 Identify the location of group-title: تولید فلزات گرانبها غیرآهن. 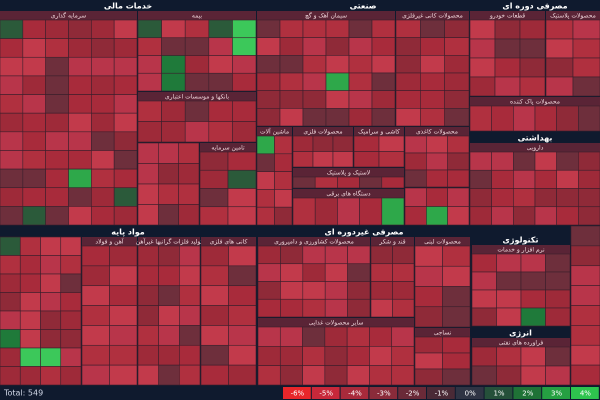
(169, 241).